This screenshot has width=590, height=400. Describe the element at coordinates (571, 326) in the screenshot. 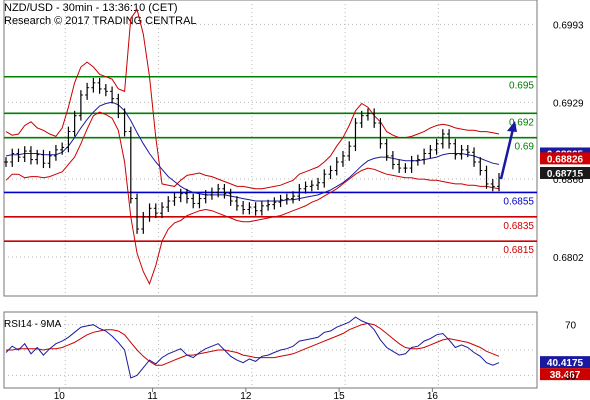

I see `rsi-tick-label: 70` at that location.